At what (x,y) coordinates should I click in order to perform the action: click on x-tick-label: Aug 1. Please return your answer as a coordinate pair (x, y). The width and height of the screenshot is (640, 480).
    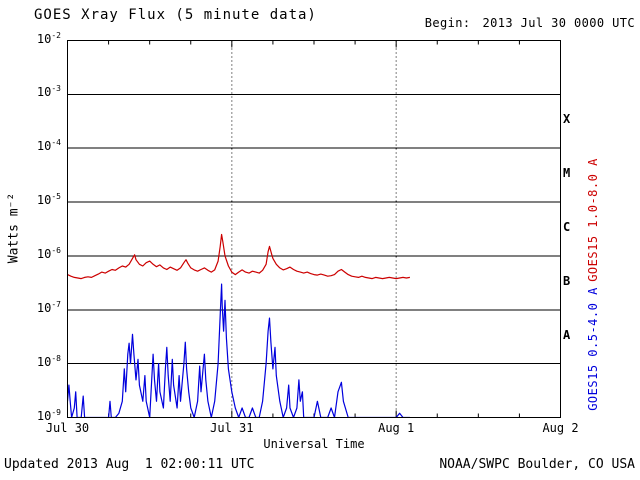
    Looking at the image, I should click on (396, 428).